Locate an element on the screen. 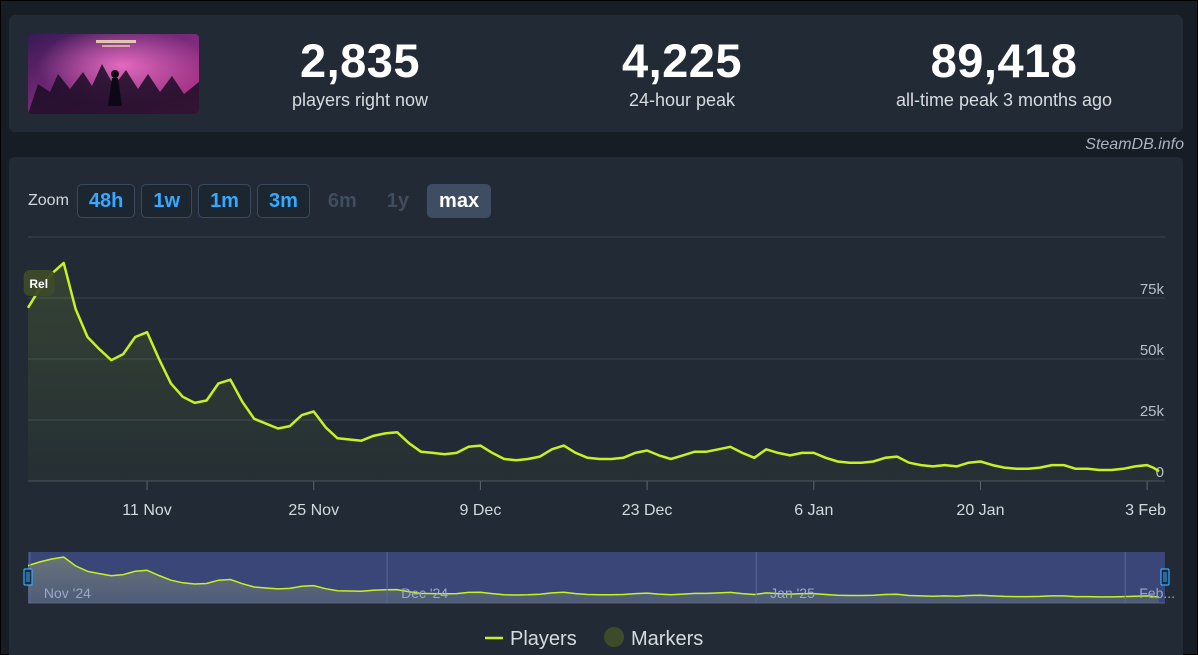 The height and width of the screenshot is (655, 1198). peak-24h-value: 4,225 is located at coordinates (682, 60).